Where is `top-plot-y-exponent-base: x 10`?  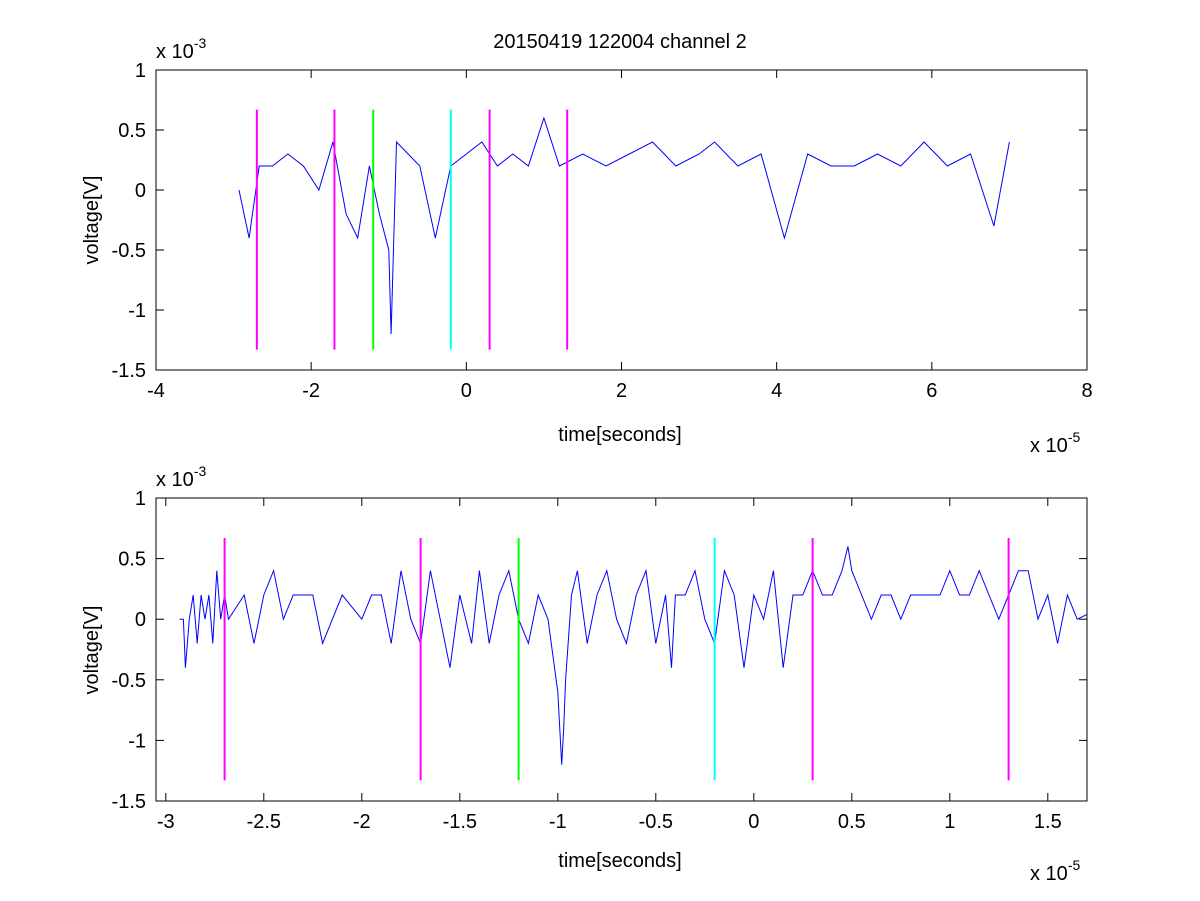
top-plot-y-exponent-base: x 10 is located at coordinates (175, 52).